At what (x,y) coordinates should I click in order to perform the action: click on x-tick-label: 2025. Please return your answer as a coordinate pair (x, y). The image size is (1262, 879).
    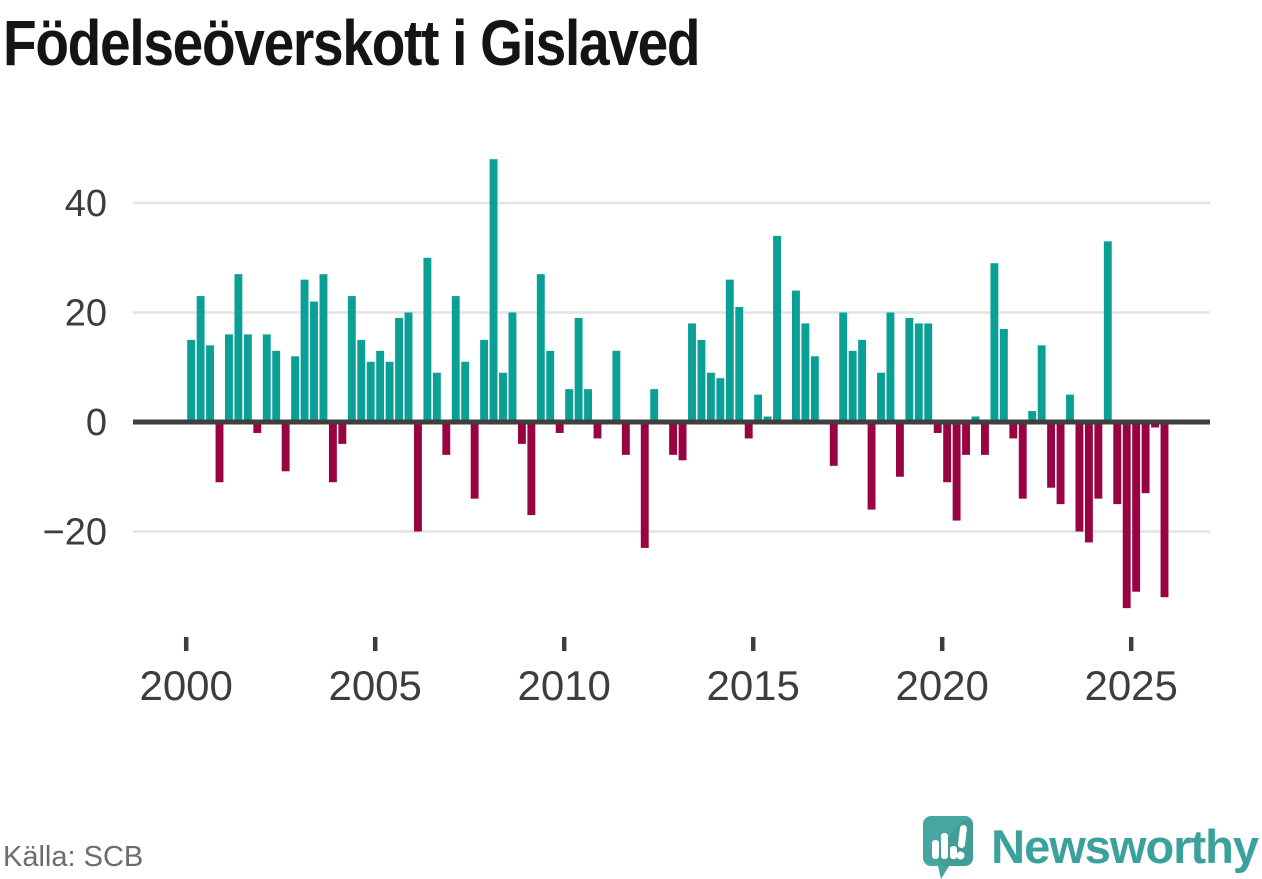
    Looking at the image, I should click on (1130, 685).